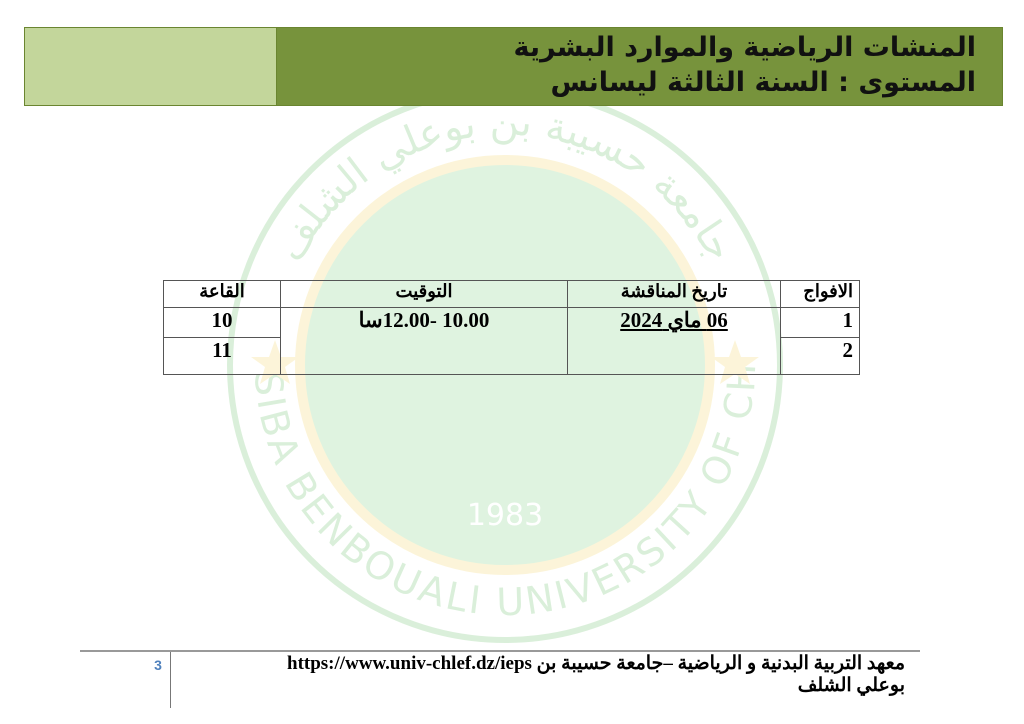 The width and height of the screenshot is (1024, 724). I want to click on date-cell: 06 ماي 2024, so click(674, 341).